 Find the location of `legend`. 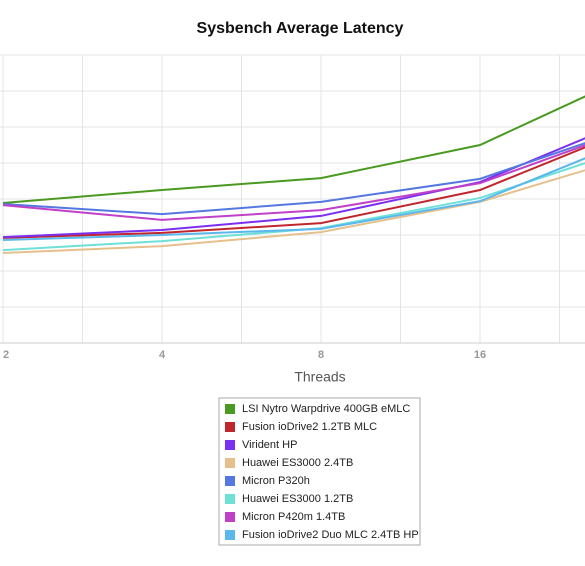

legend is located at coordinates (319, 471).